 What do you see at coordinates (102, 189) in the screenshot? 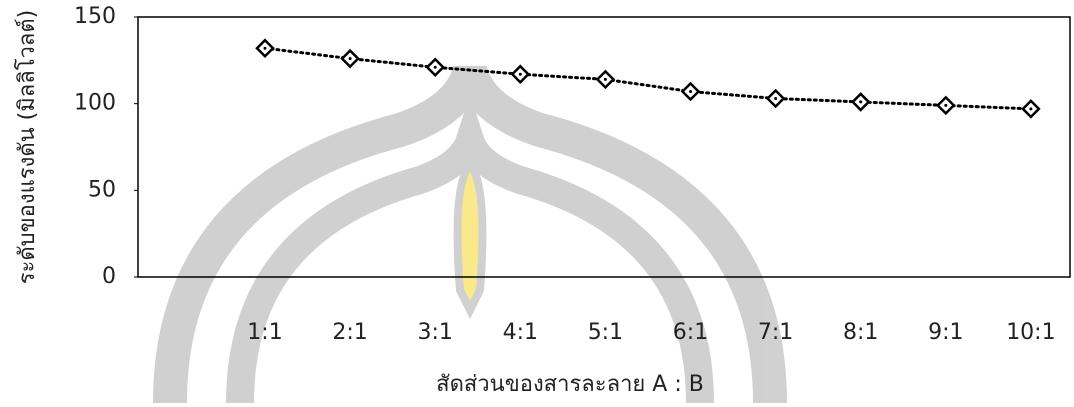
I see `y-tick-label: 50` at bounding box center [102, 189].